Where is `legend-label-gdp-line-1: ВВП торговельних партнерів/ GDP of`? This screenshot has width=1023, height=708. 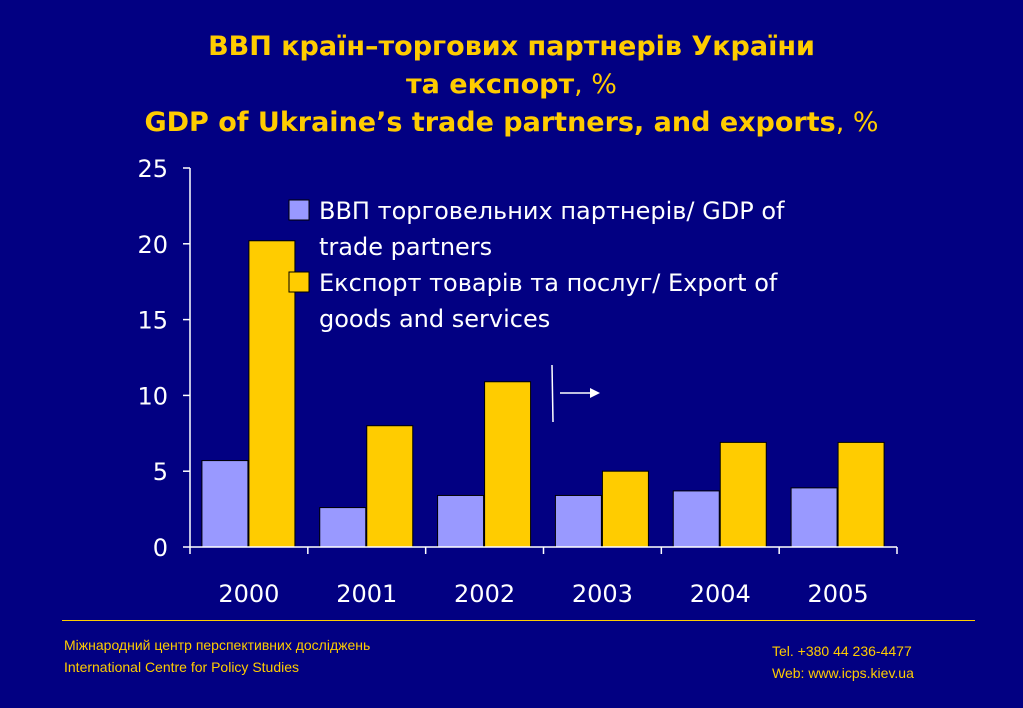
legend-label-gdp-line-1: ВВП торговельних партнерів/ GDP of is located at coordinates (552, 211).